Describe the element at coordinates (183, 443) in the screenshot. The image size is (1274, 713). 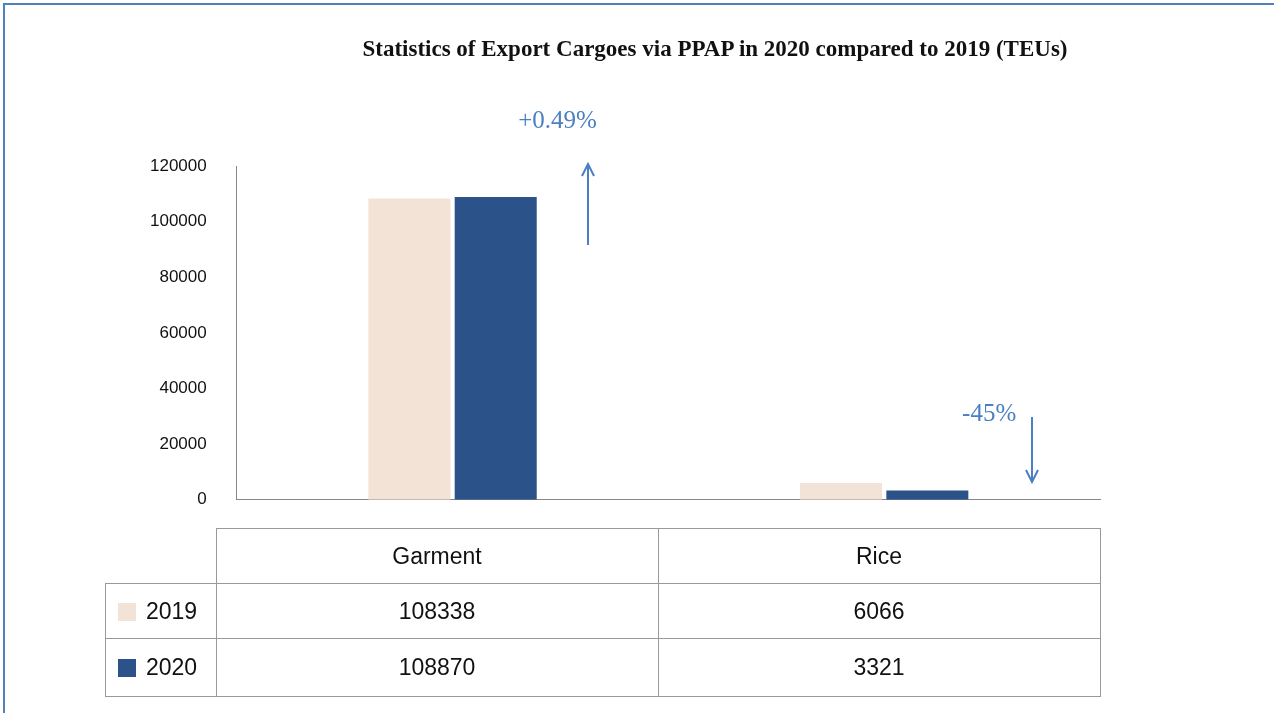
I see `y-tick-label: 20000` at that location.